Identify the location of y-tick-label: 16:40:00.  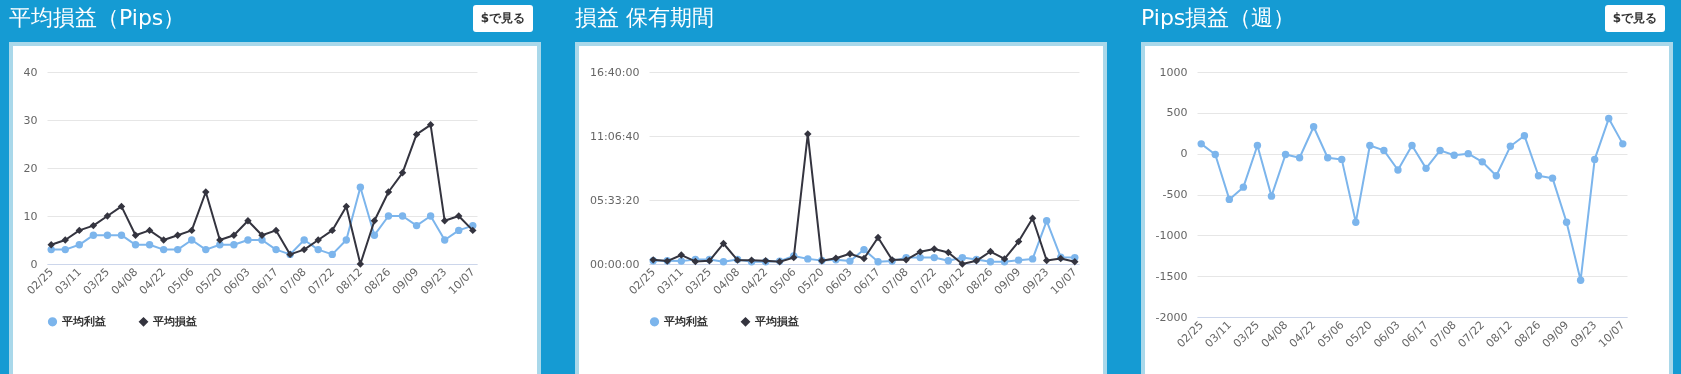
(615, 72).